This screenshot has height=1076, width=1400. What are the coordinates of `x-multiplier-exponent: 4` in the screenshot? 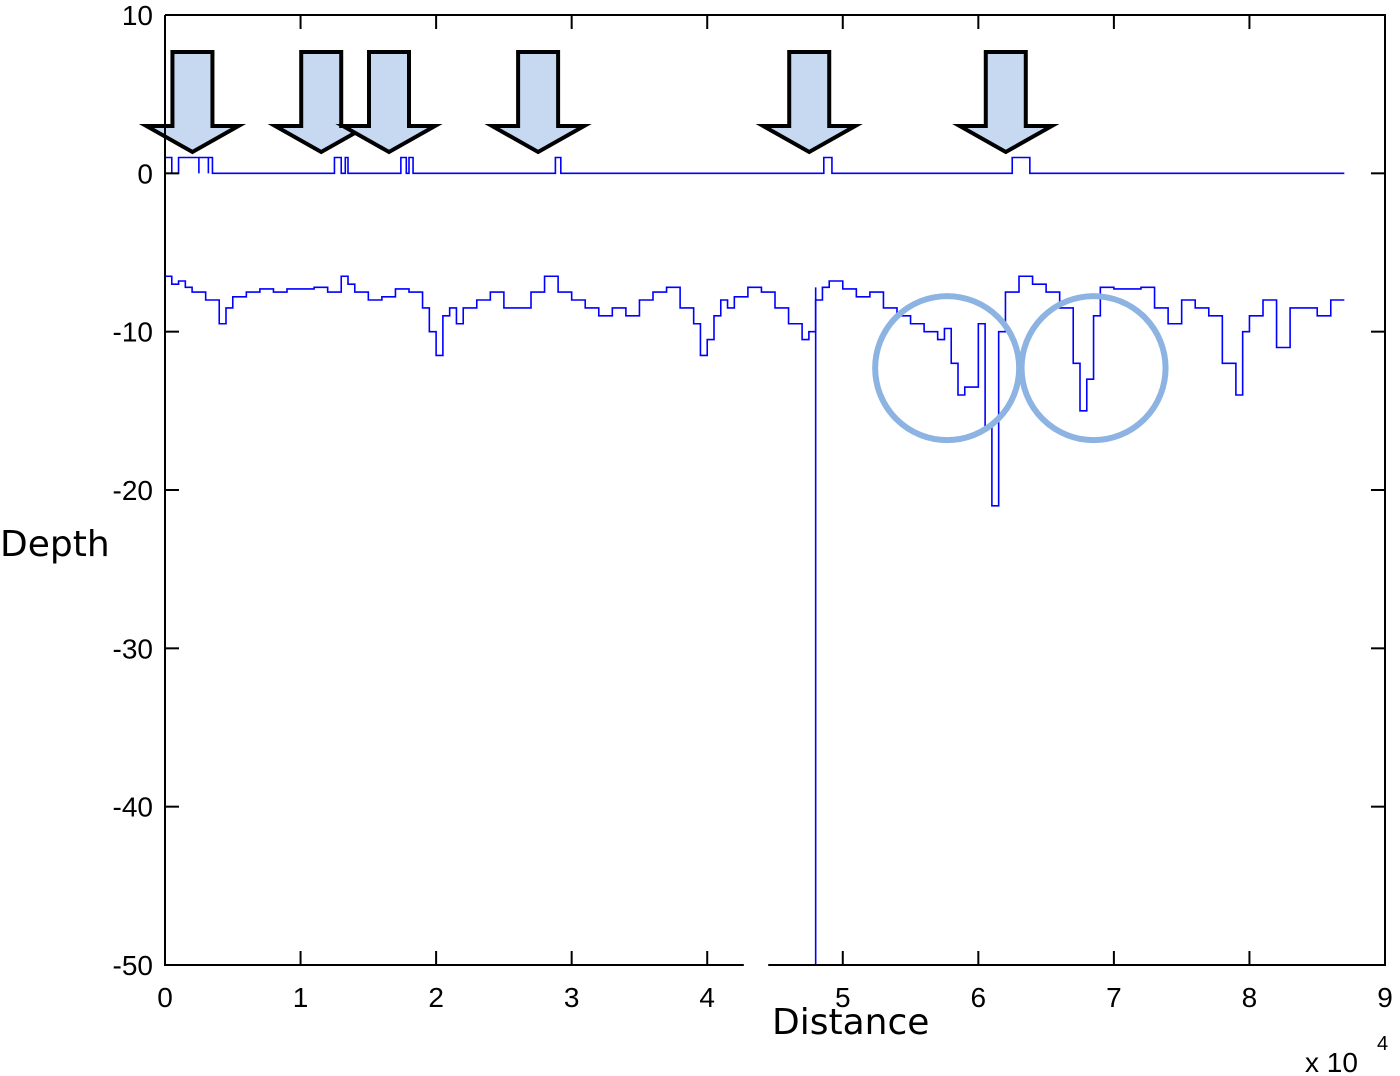 It's located at (1382, 1044).